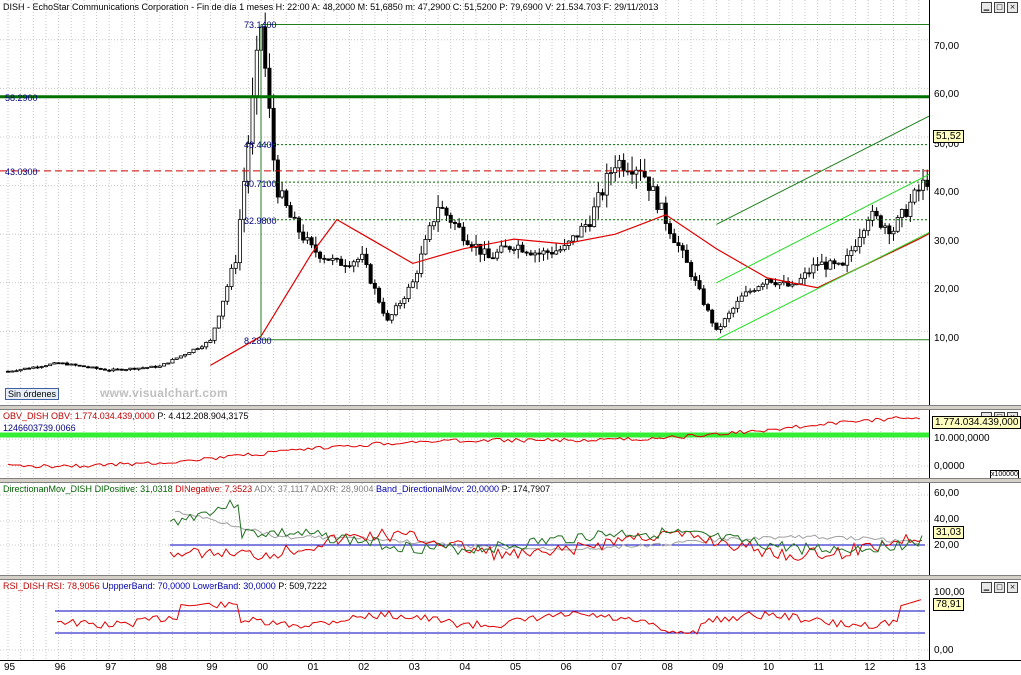  I want to click on last-price-box: 51,52, so click(949, 136).